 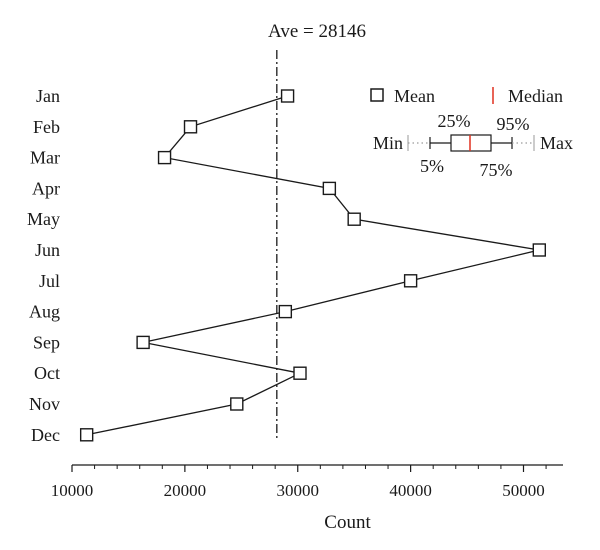 What do you see at coordinates (496, 170) in the screenshot?
I see `legend-p75-label: 75%` at bounding box center [496, 170].